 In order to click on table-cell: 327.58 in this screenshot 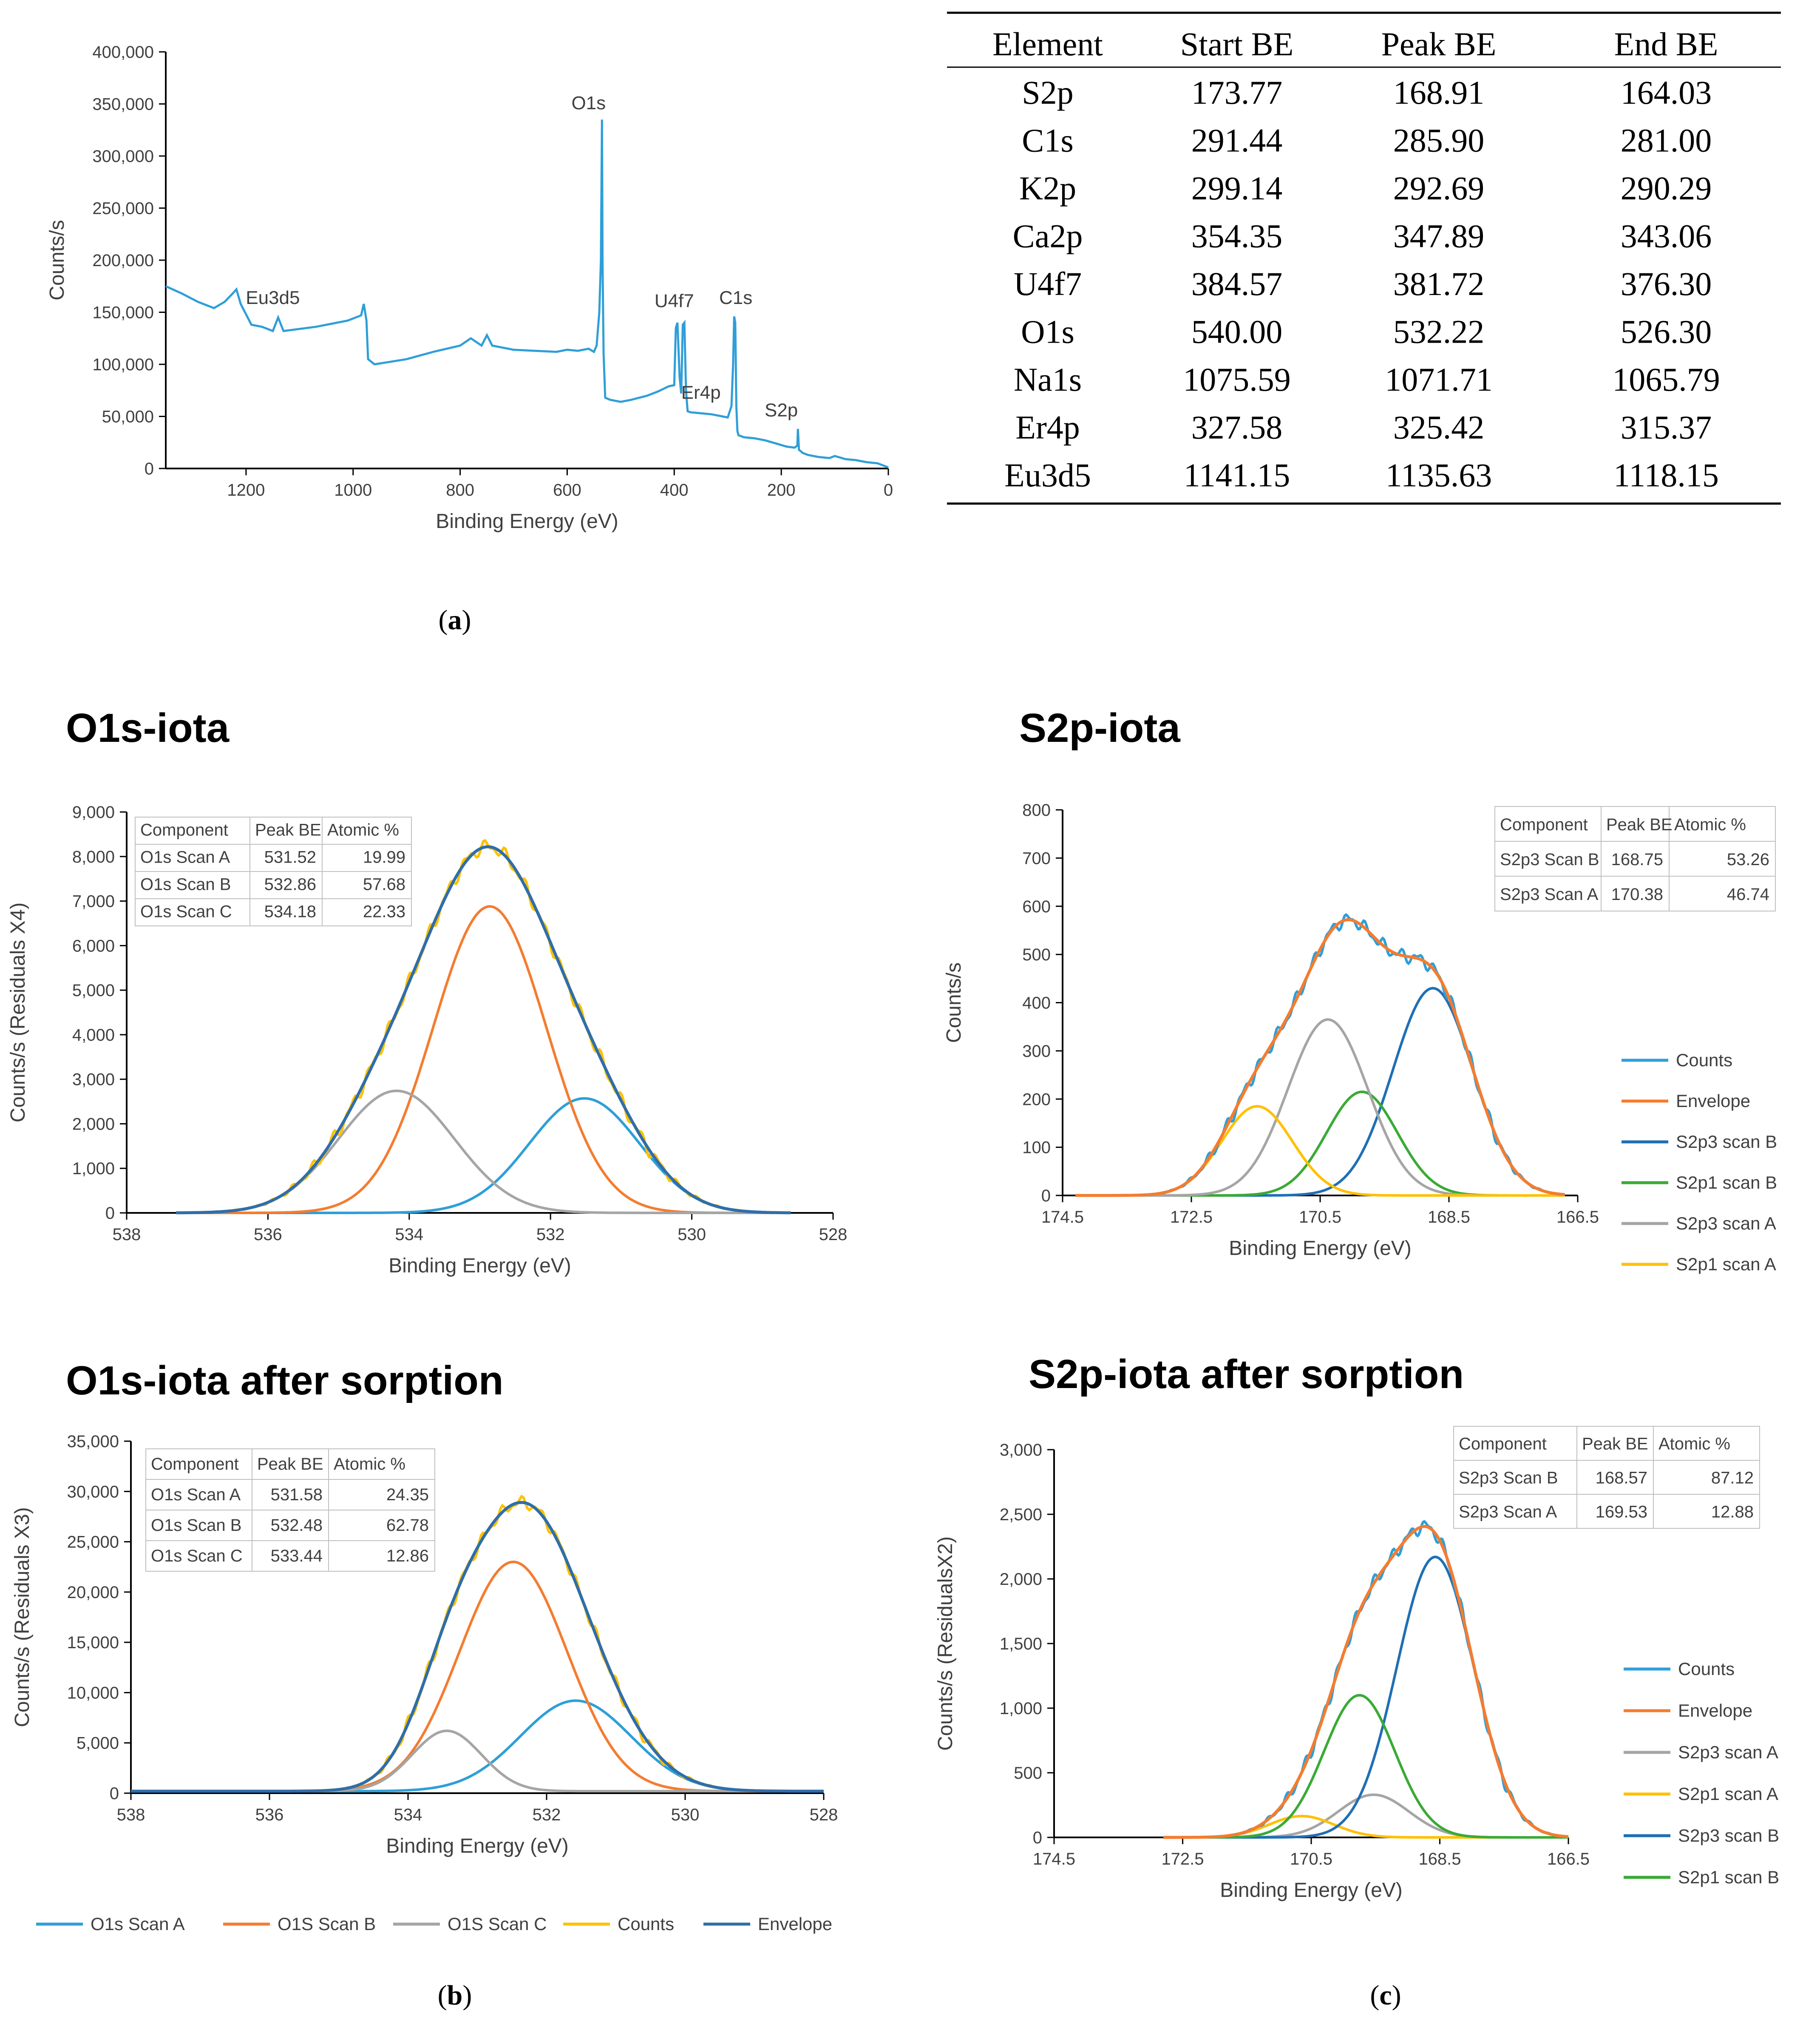, I will do `click(1237, 427)`.